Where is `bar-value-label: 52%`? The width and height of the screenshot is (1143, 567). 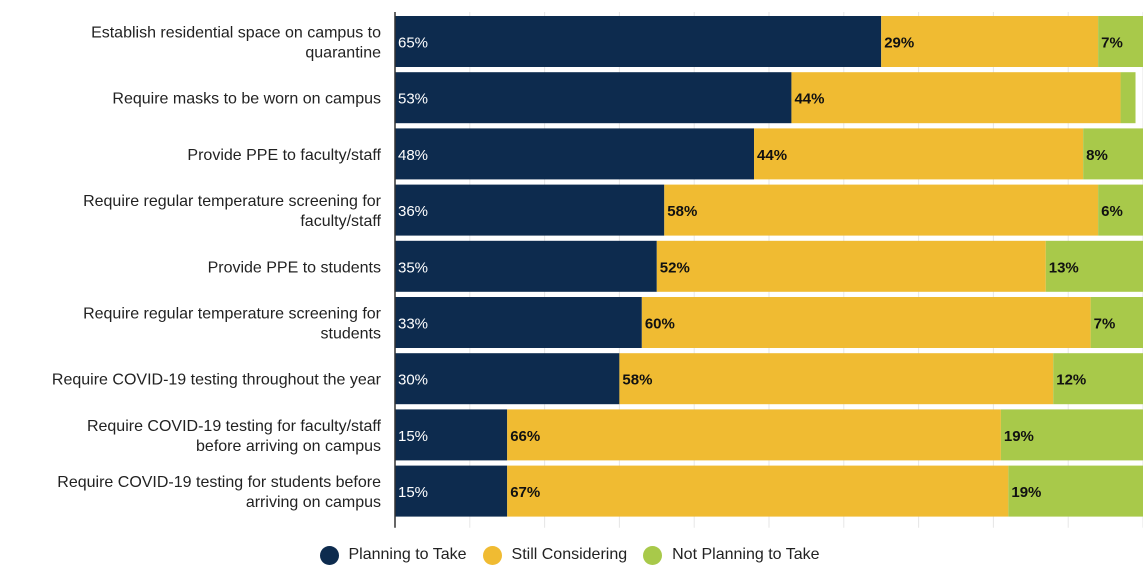 bar-value-label: 52% is located at coordinates (675, 267).